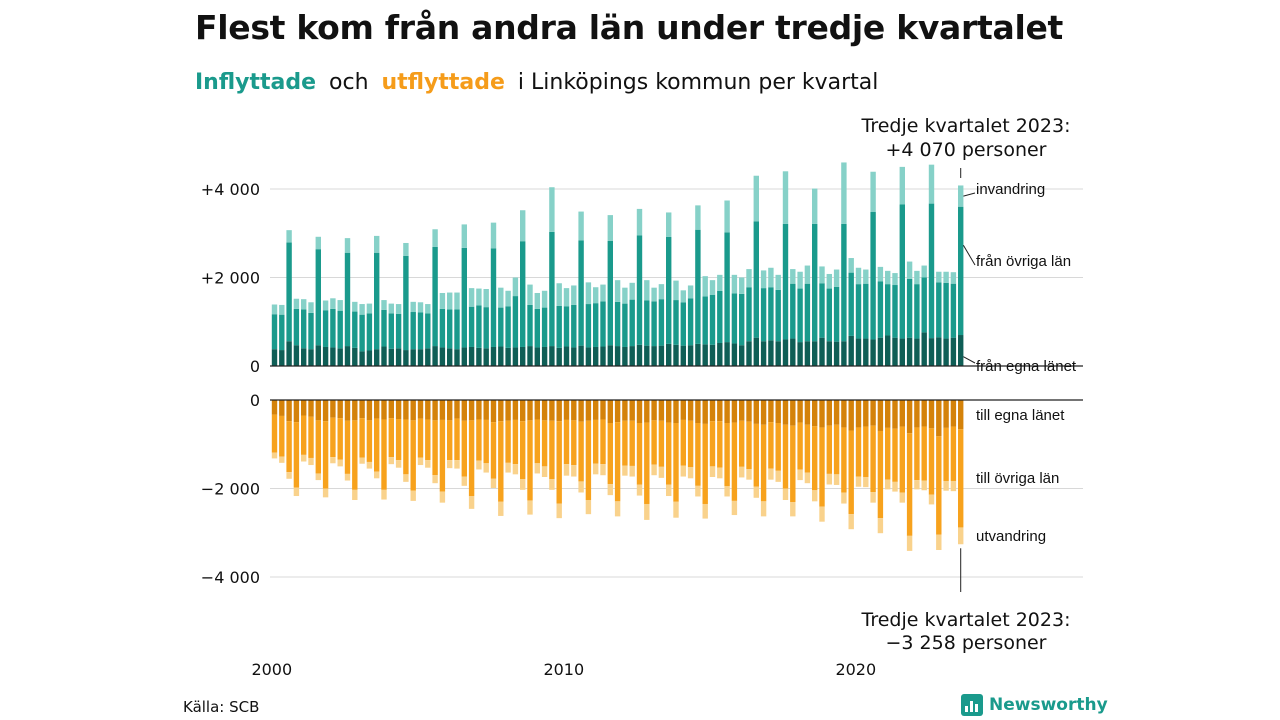 The image size is (1280, 720). Describe the element at coordinates (966, 643) in the screenshot. I see `callout-out-text: −3 258 personer` at that location.